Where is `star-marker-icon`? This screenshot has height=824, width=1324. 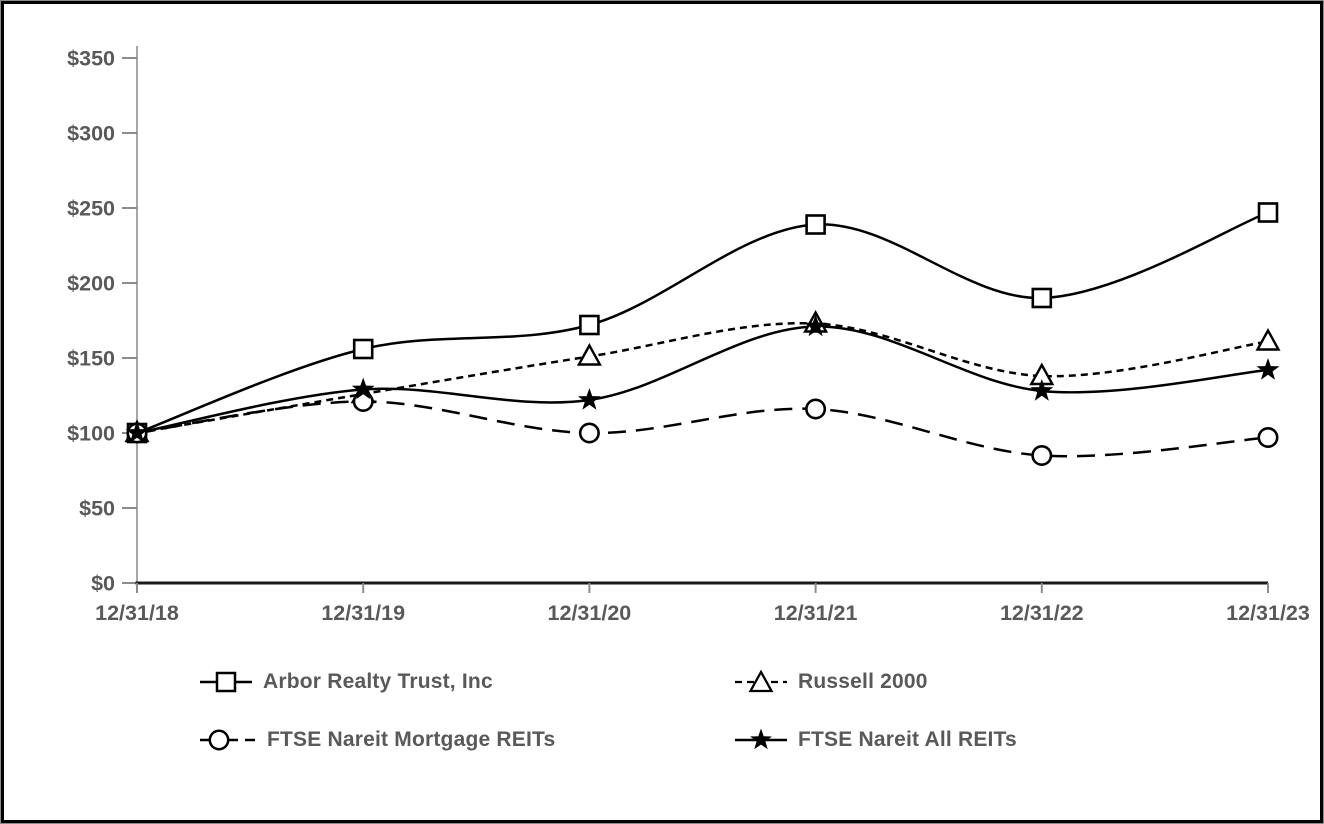
star-marker-icon is located at coordinates (761, 739).